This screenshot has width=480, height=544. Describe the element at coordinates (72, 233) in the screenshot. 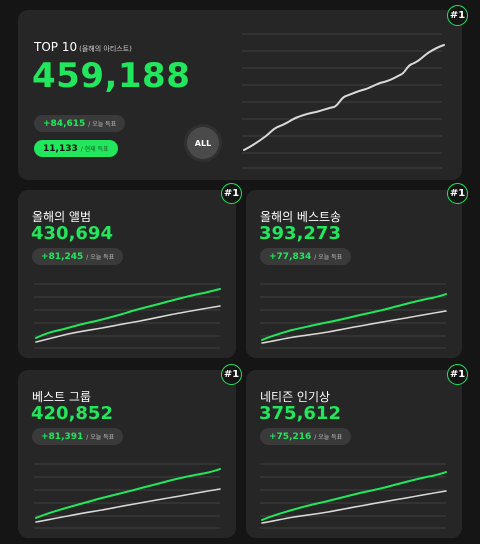

I see `category-total-votes: 430,694` at that location.